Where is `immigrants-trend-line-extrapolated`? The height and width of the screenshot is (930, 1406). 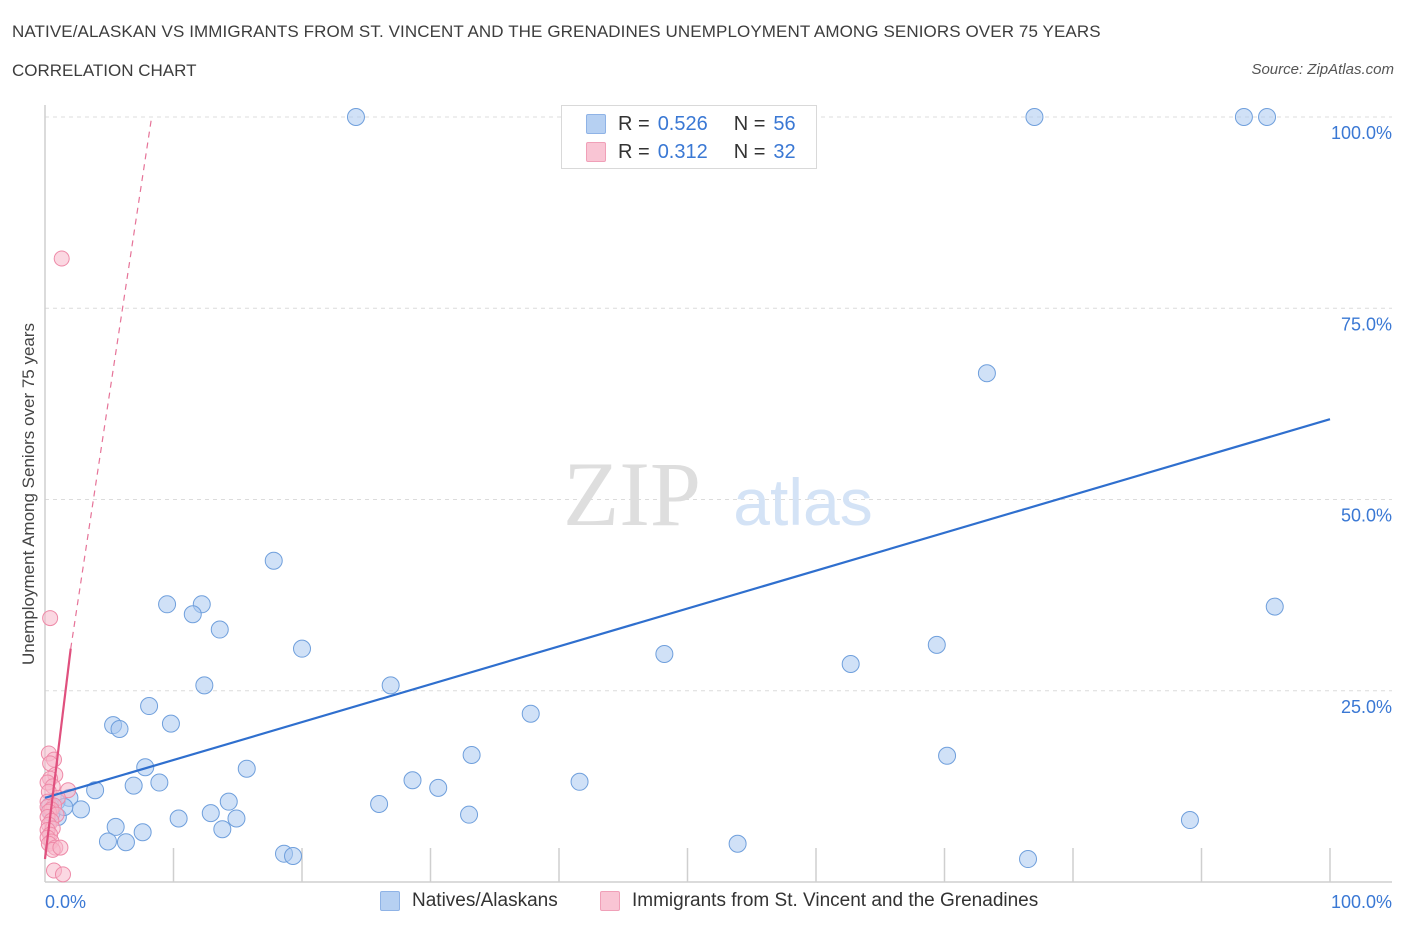 immigrants-trend-line-extrapolated is located at coordinates (111, 382).